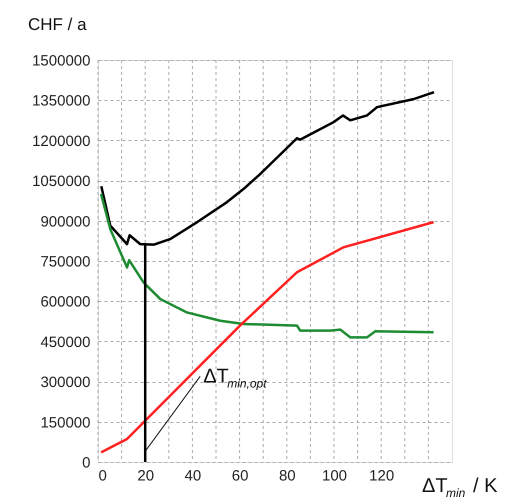  I want to click on y-tick-label: 1200000, so click(61, 141).